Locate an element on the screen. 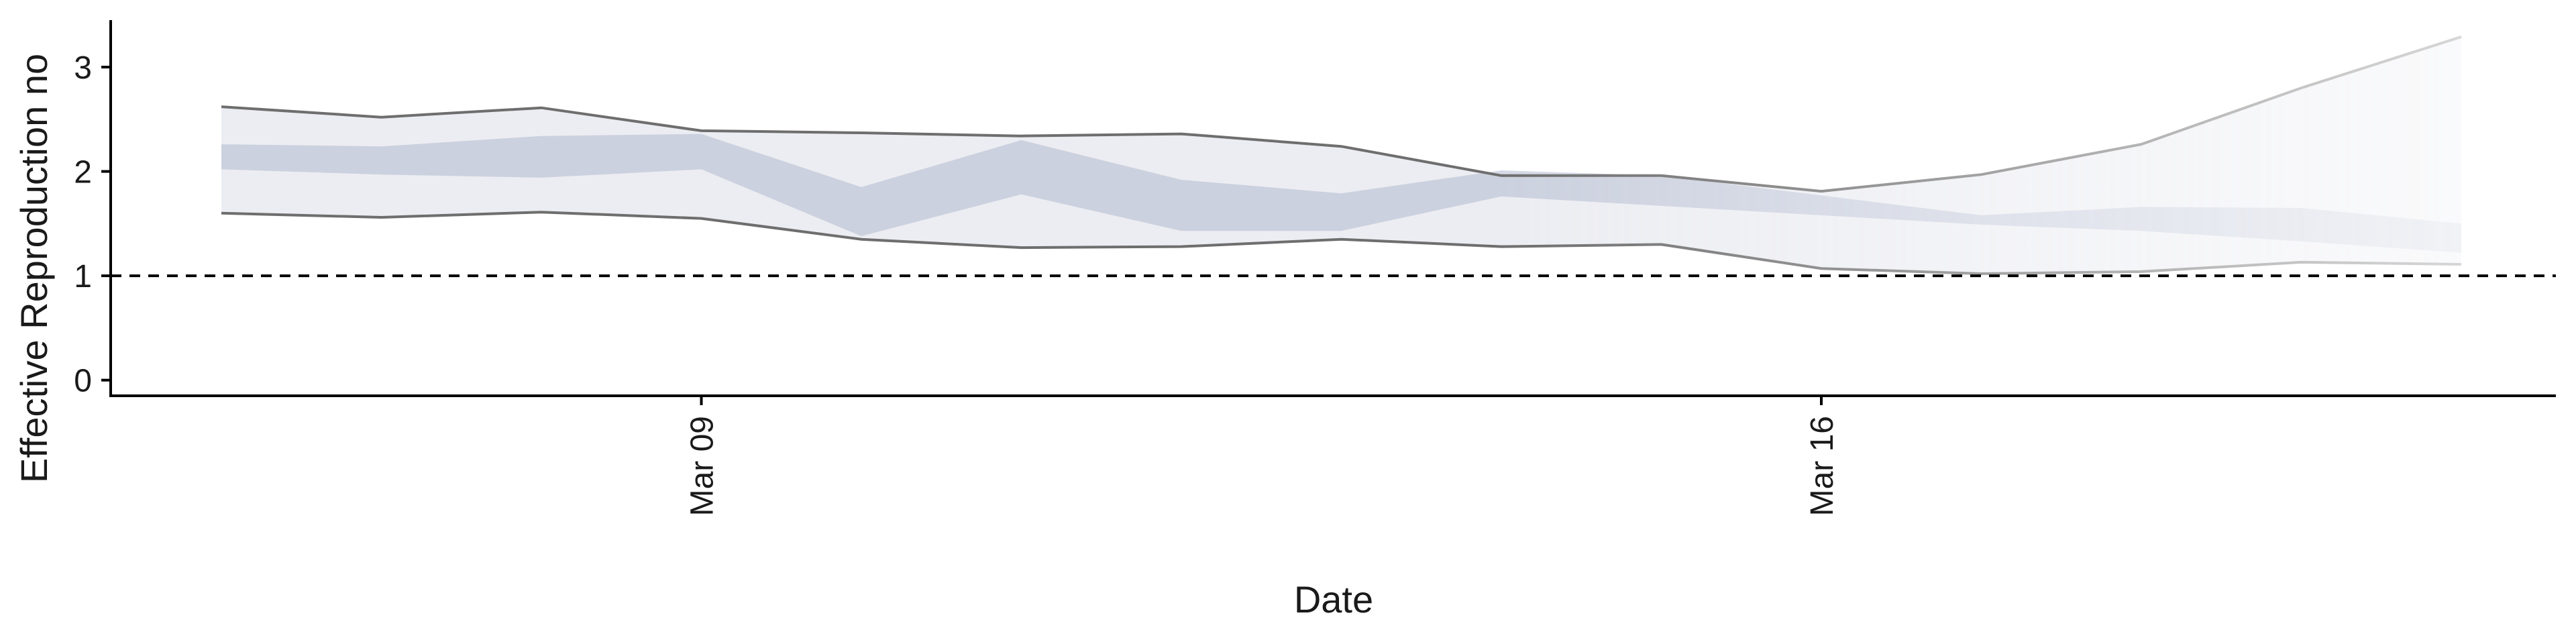 This screenshot has width=2576, height=644. x-tick-label: Mar 16 is located at coordinates (1822, 466).